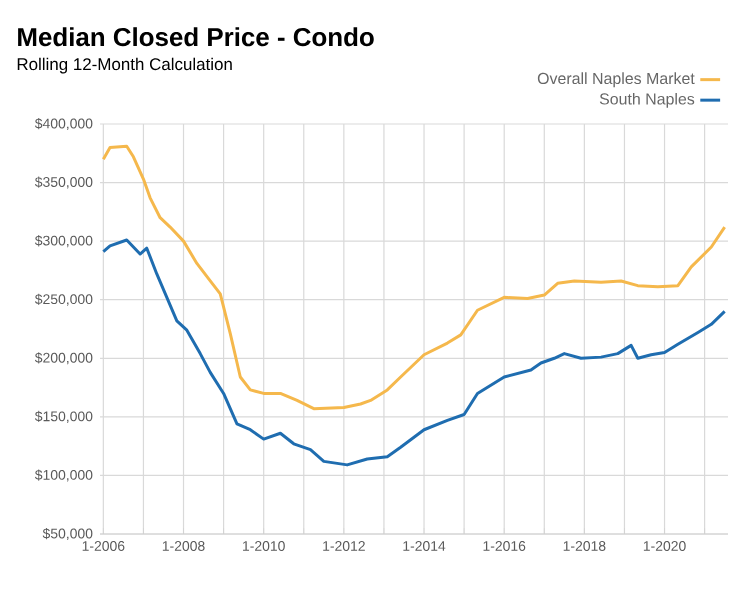 Image resolution: width=748 pixels, height=594 pixels. What do you see at coordinates (124, 65) in the screenshot?
I see `chart-subtitle: Rolling 12-Month Calculation` at bounding box center [124, 65].